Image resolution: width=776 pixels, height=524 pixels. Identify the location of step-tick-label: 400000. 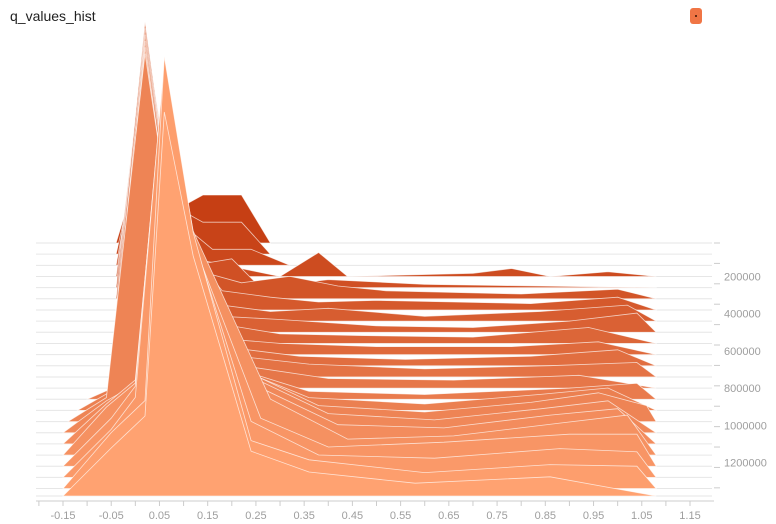
(742, 315).